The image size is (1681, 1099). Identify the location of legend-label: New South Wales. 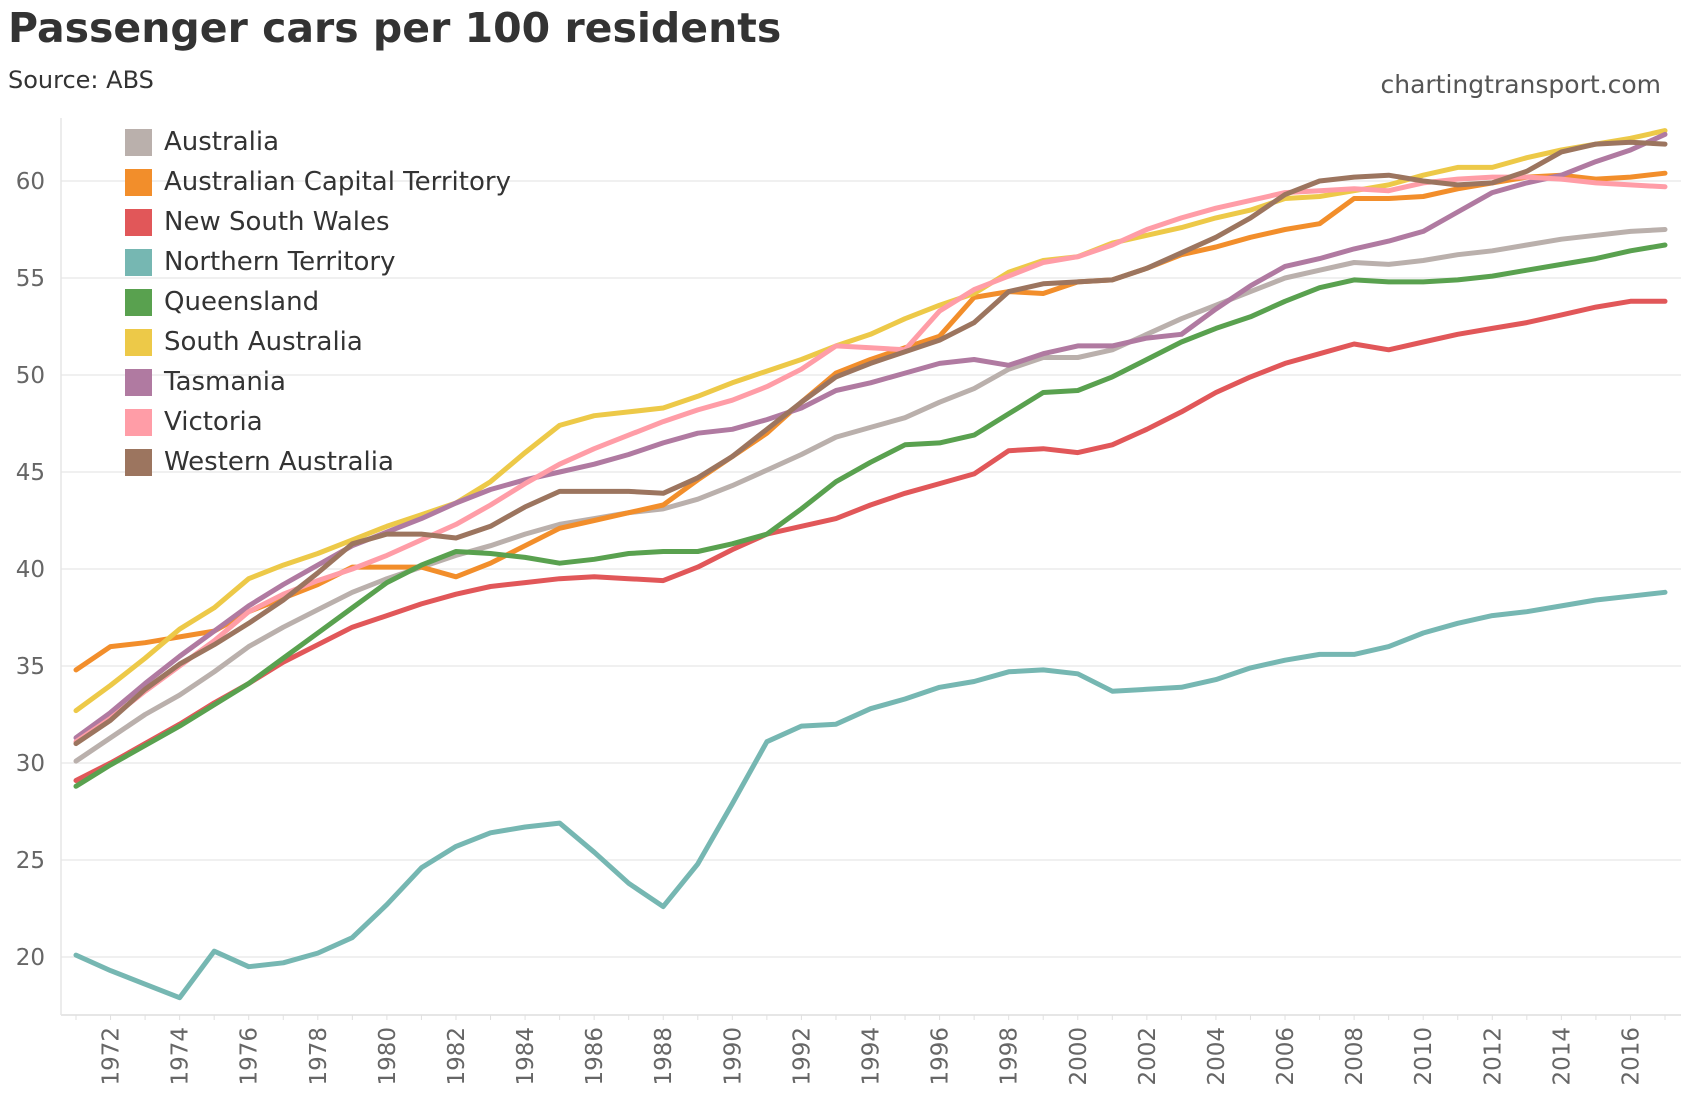
(277, 222).